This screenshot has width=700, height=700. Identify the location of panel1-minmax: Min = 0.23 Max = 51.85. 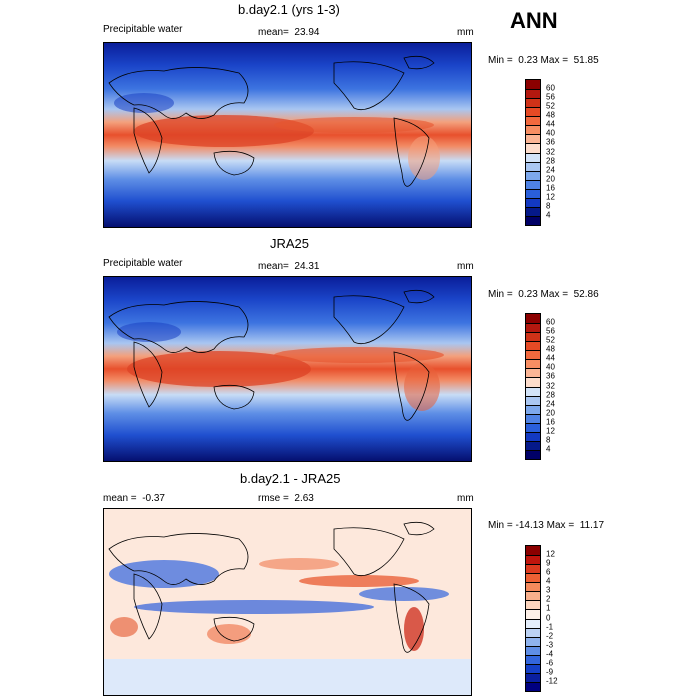
(543, 60).